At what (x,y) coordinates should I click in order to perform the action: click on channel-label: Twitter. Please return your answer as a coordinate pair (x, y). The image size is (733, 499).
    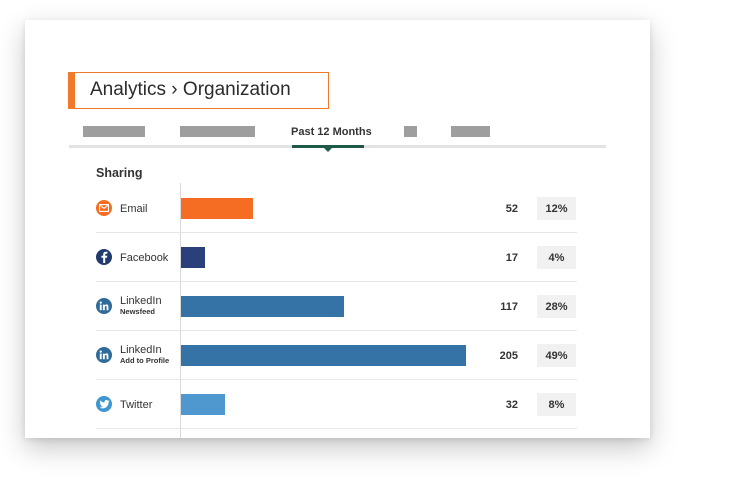
    Looking at the image, I should click on (136, 405).